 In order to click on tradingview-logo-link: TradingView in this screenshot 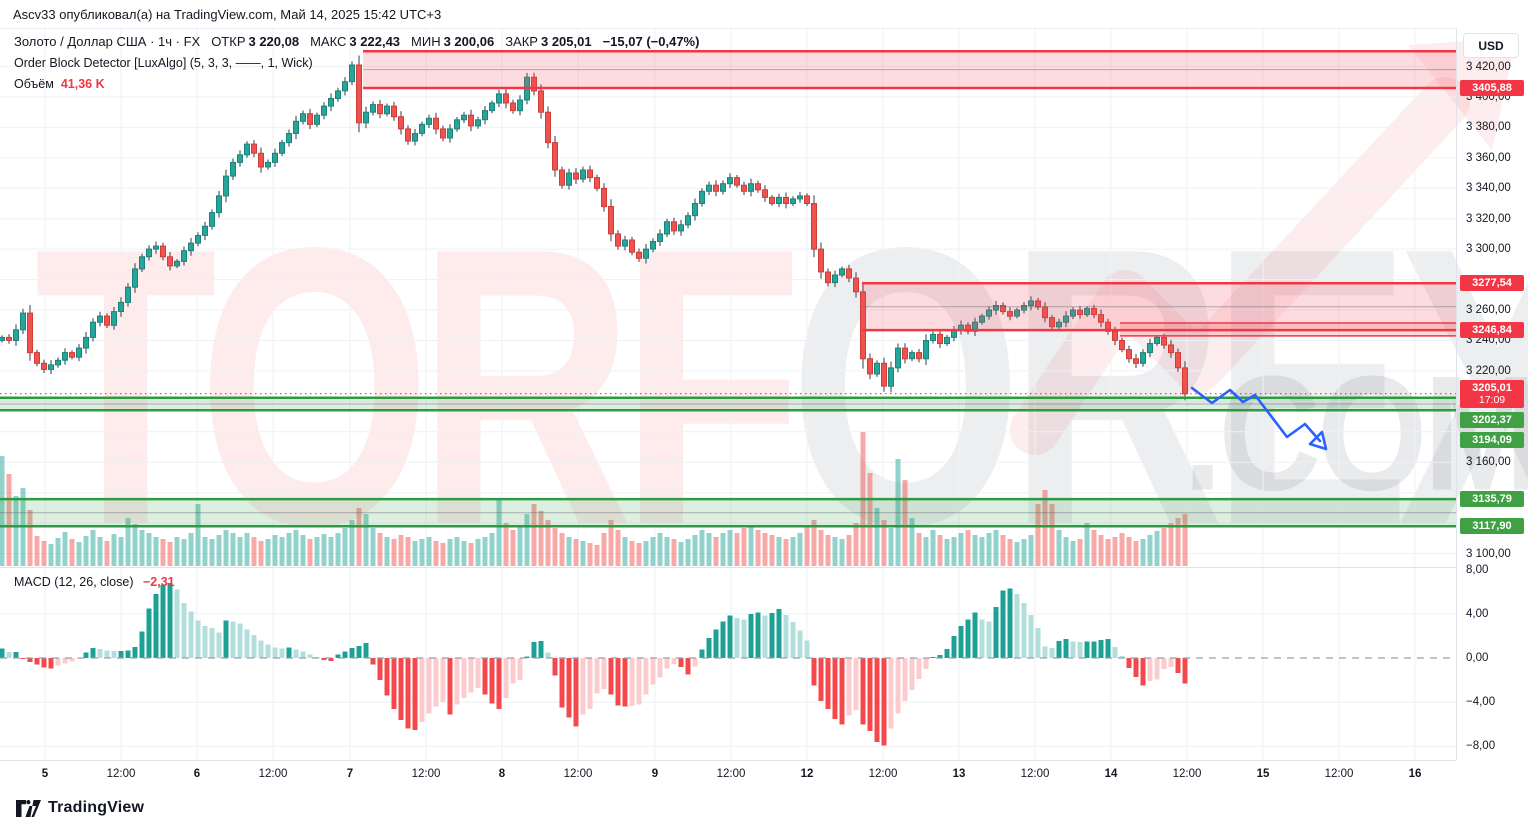, I will do `click(80, 808)`.